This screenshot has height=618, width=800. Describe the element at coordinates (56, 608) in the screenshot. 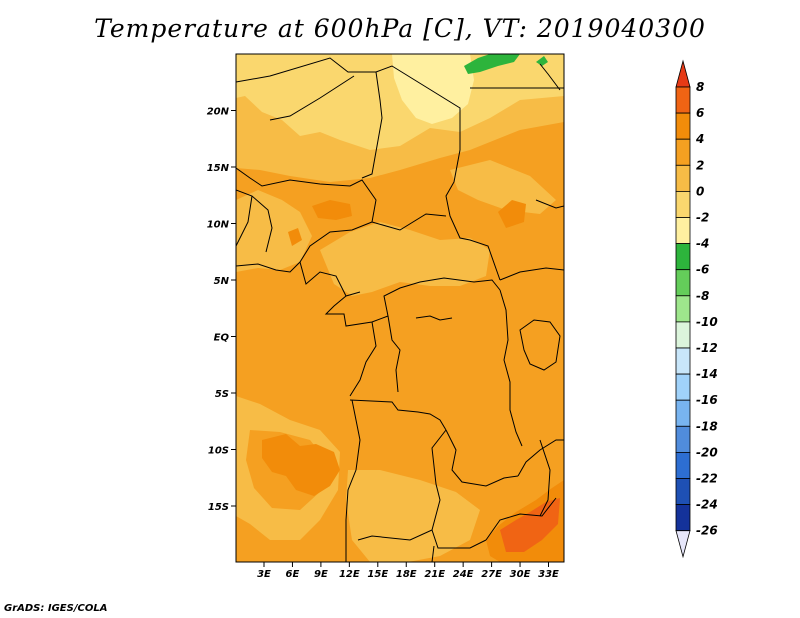

I see `credit-label: GrADS: IGES/COLA` at that location.